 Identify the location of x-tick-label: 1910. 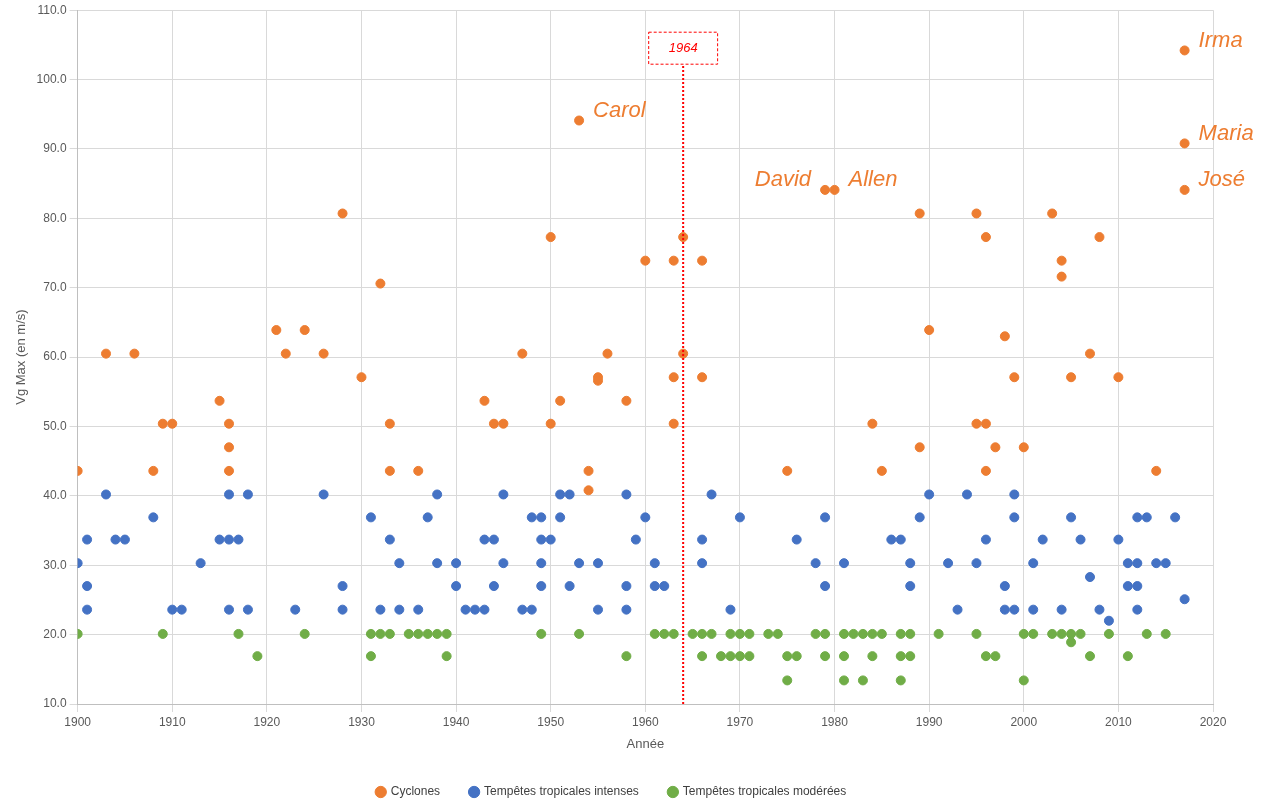
(172, 721).